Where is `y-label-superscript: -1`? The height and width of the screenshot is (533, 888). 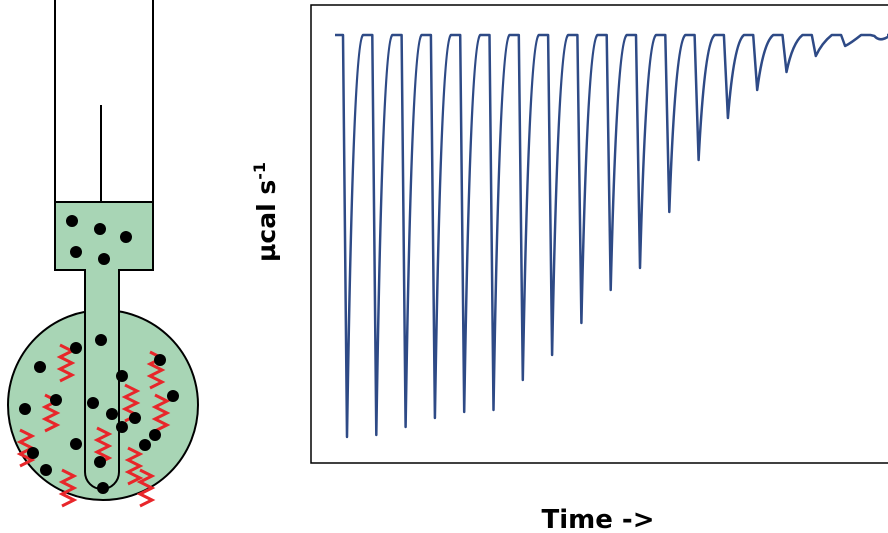 y-label-superscript: -1 is located at coordinates (259, 171).